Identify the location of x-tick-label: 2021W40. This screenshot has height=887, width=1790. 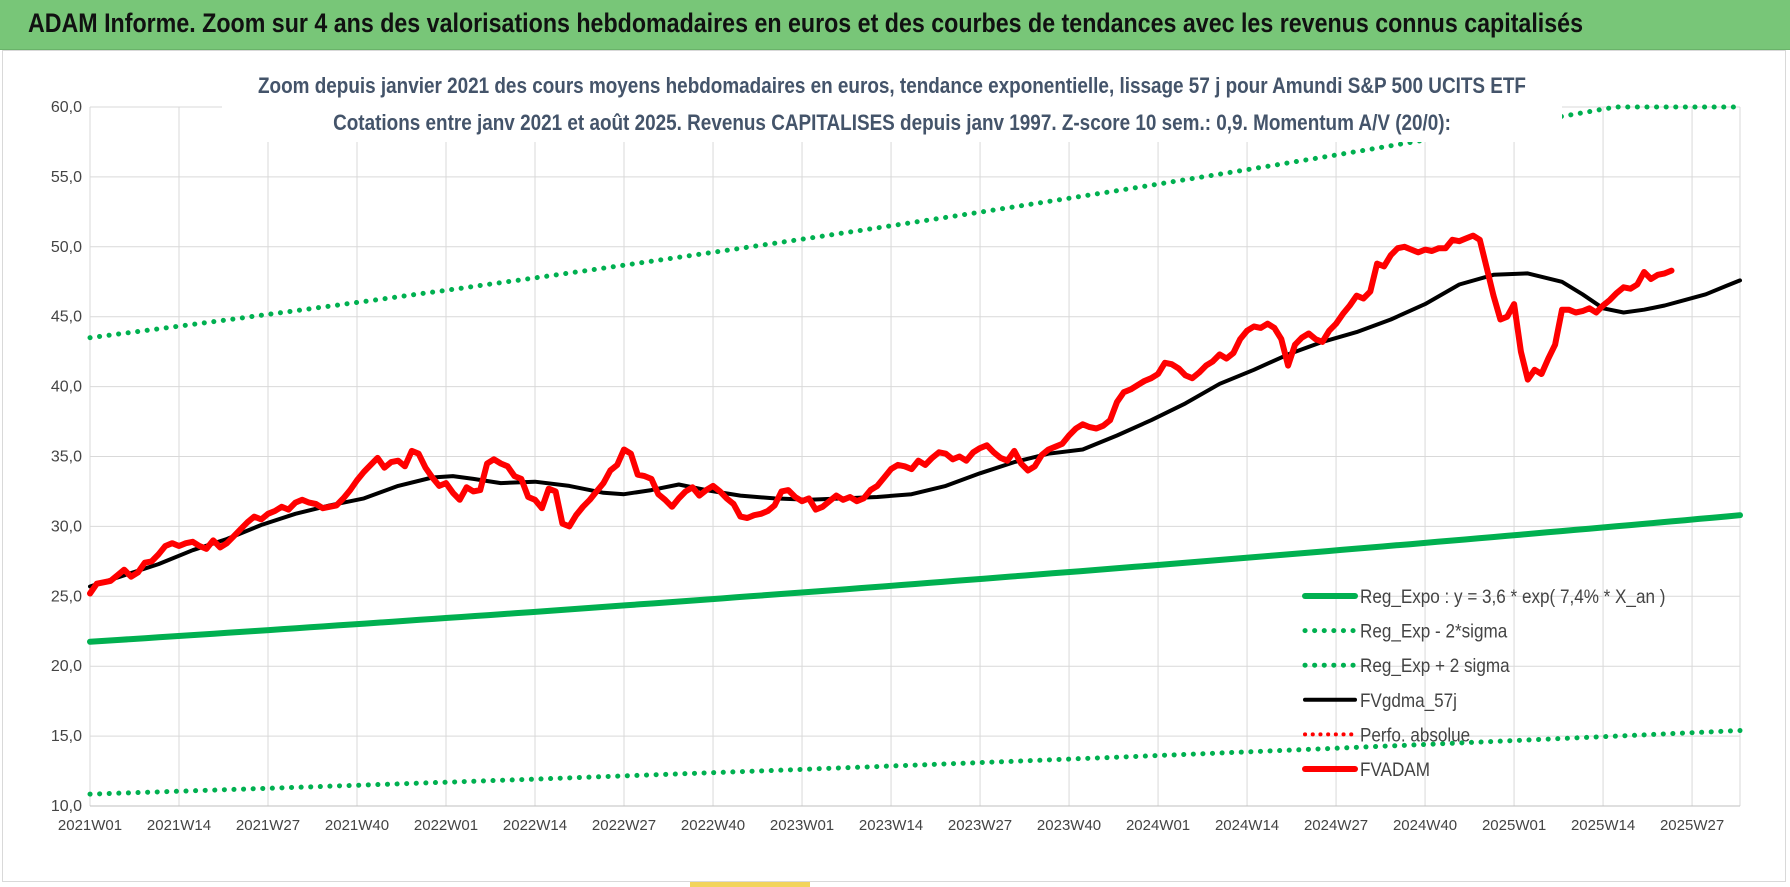
(357, 825).